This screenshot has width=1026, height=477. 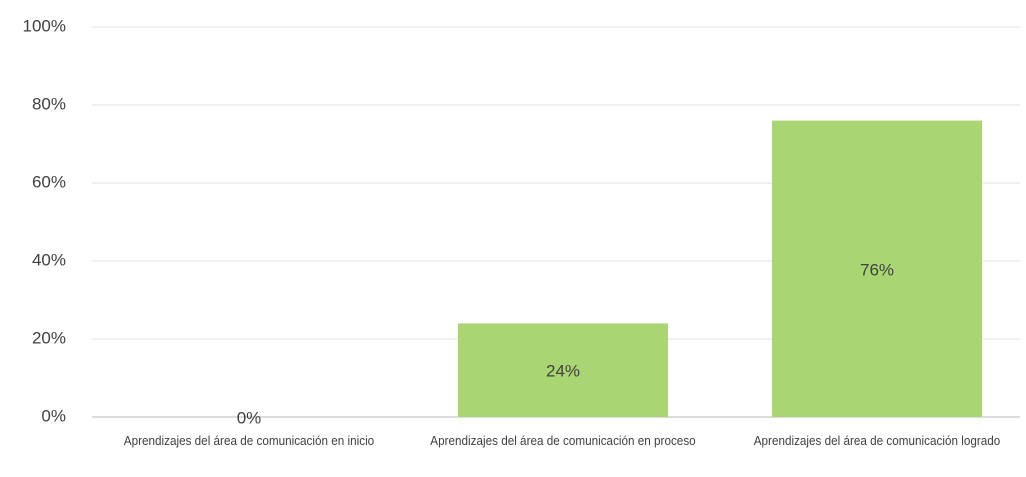 What do you see at coordinates (49, 103) in the screenshot?
I see `y-tick-label: 80%` at bounding box center [49, 103].